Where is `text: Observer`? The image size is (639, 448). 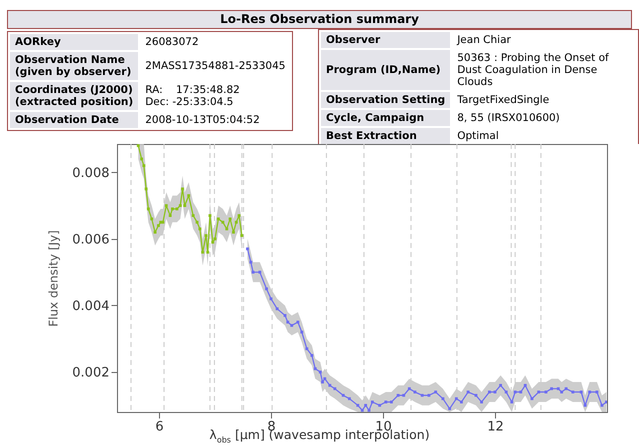
text: Observer is located at coordinates (385, 40).